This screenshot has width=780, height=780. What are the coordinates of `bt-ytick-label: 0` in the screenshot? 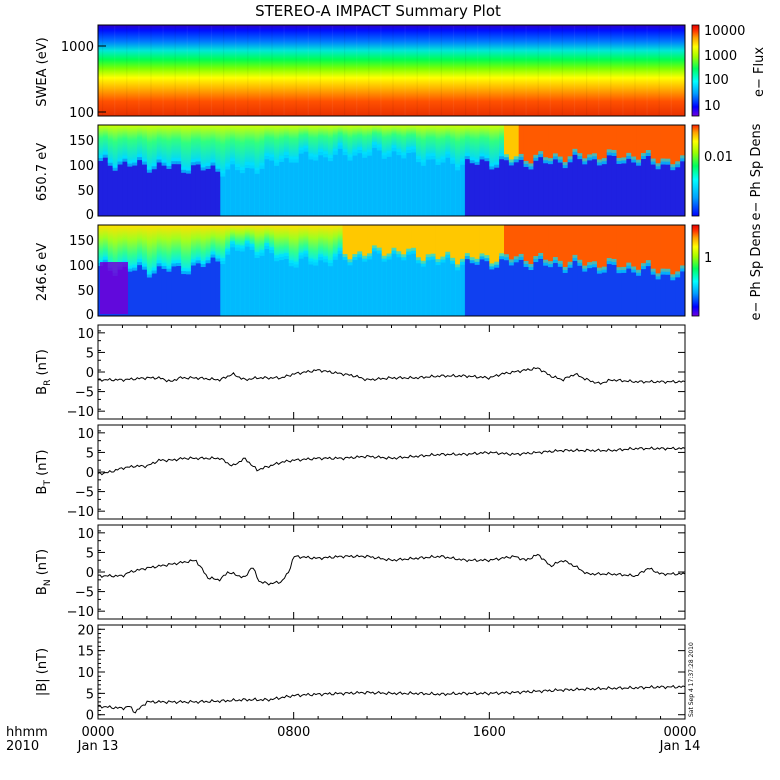 It's located at (90, 473).